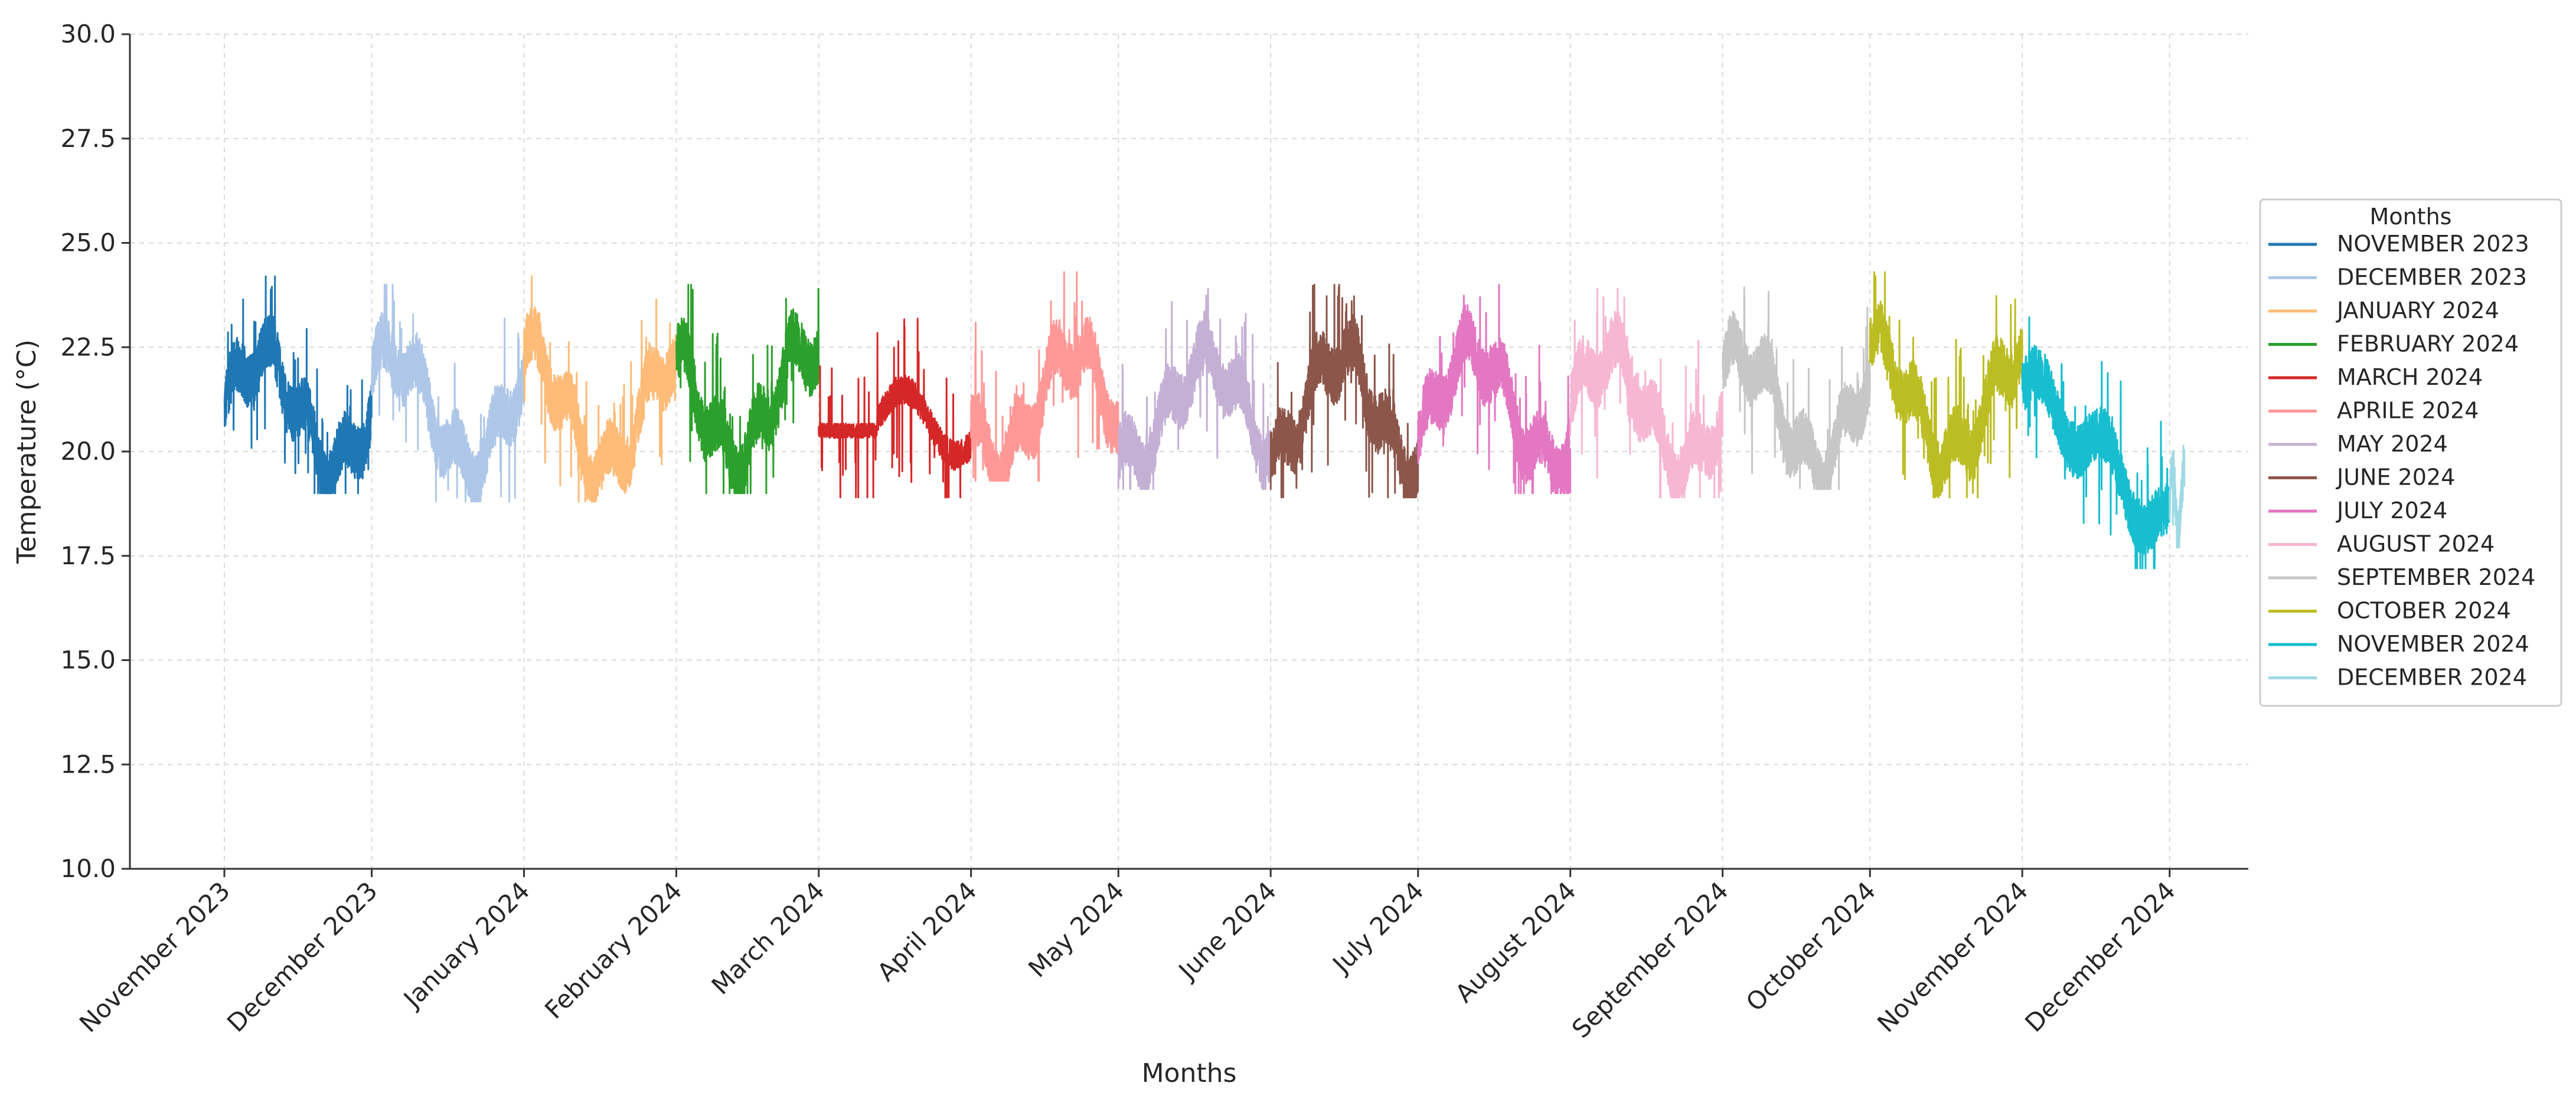 The width and height of the screenshot is (2576, 1099). Describe the element at coordinates (88, 242) in the screenshot. I see `y-tick-label: 25.0` at that location.